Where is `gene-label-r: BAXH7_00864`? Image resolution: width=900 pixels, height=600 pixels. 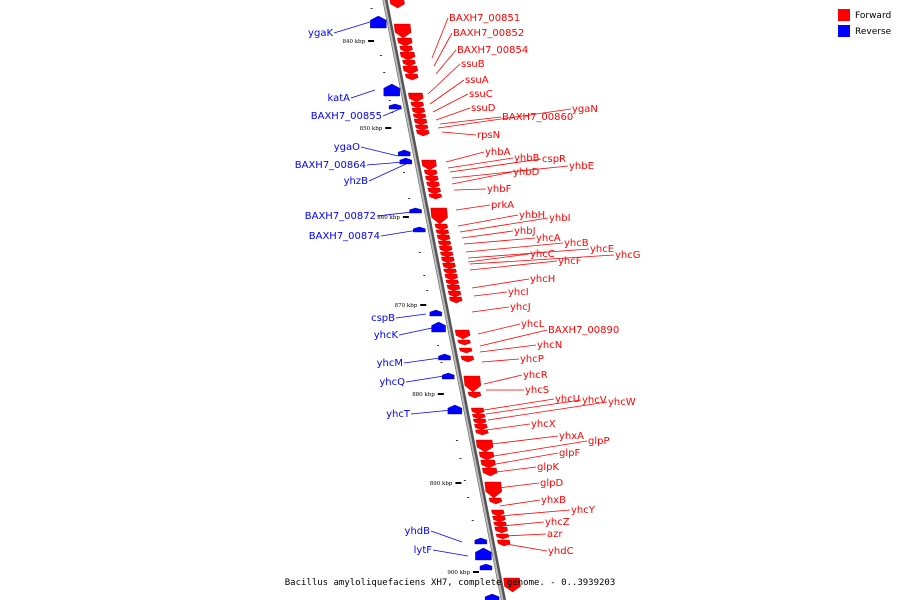
gene-label-r: BAXH7_00864 is located at coordinates (330, 165).